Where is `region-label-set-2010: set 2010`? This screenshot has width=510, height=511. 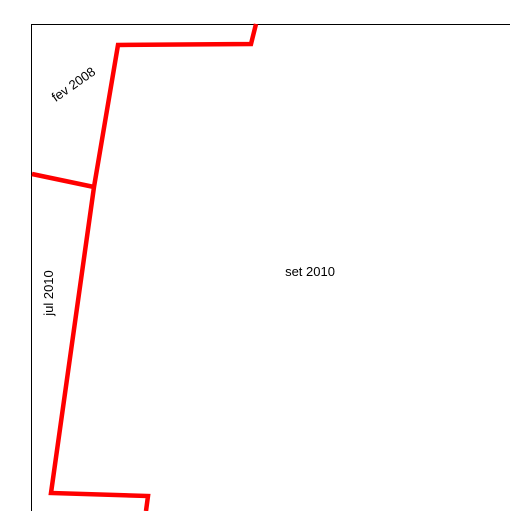 region-label-set-2010: set 2010 is located at coordinates (310, 271).